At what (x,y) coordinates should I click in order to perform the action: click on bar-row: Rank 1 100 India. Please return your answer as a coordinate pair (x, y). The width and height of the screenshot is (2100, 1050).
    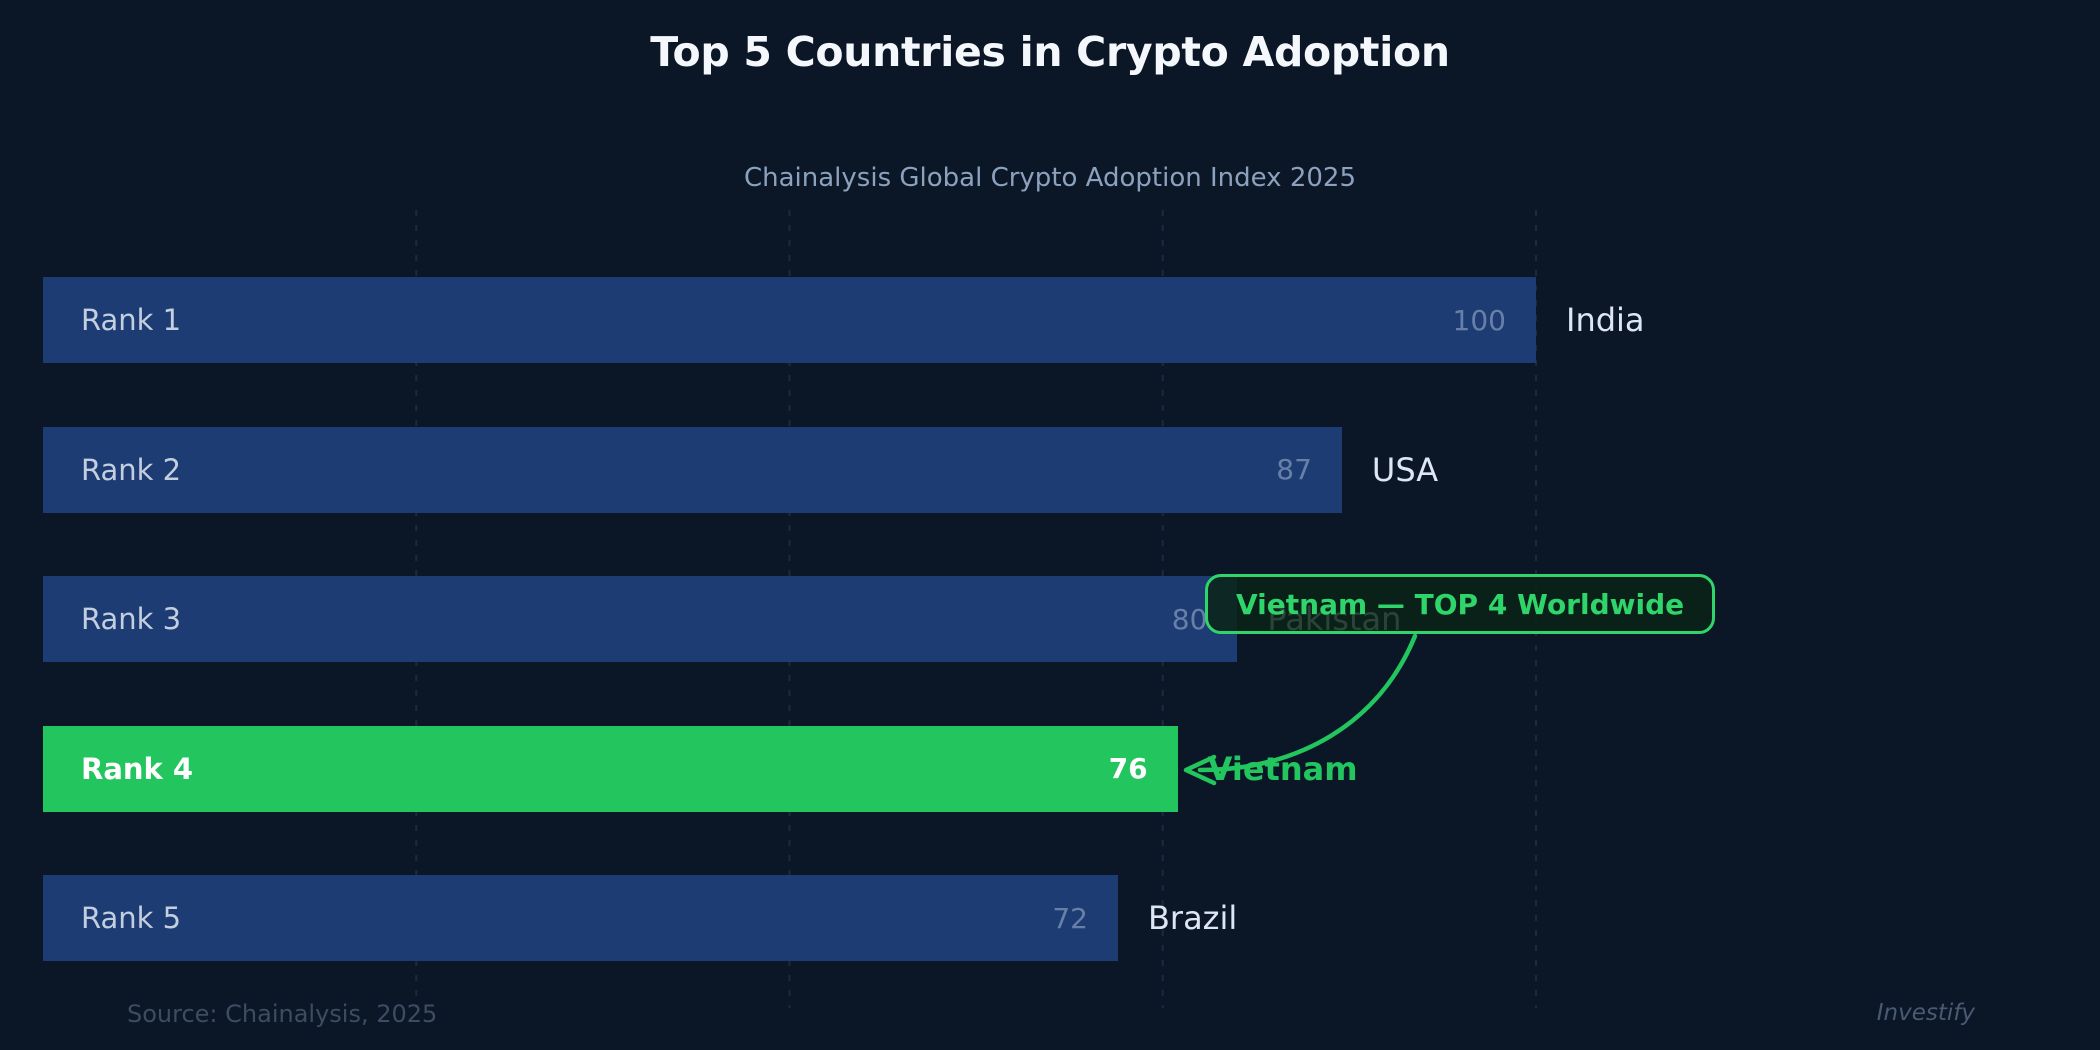
    Looking at the image, I should click on (1050, 320).